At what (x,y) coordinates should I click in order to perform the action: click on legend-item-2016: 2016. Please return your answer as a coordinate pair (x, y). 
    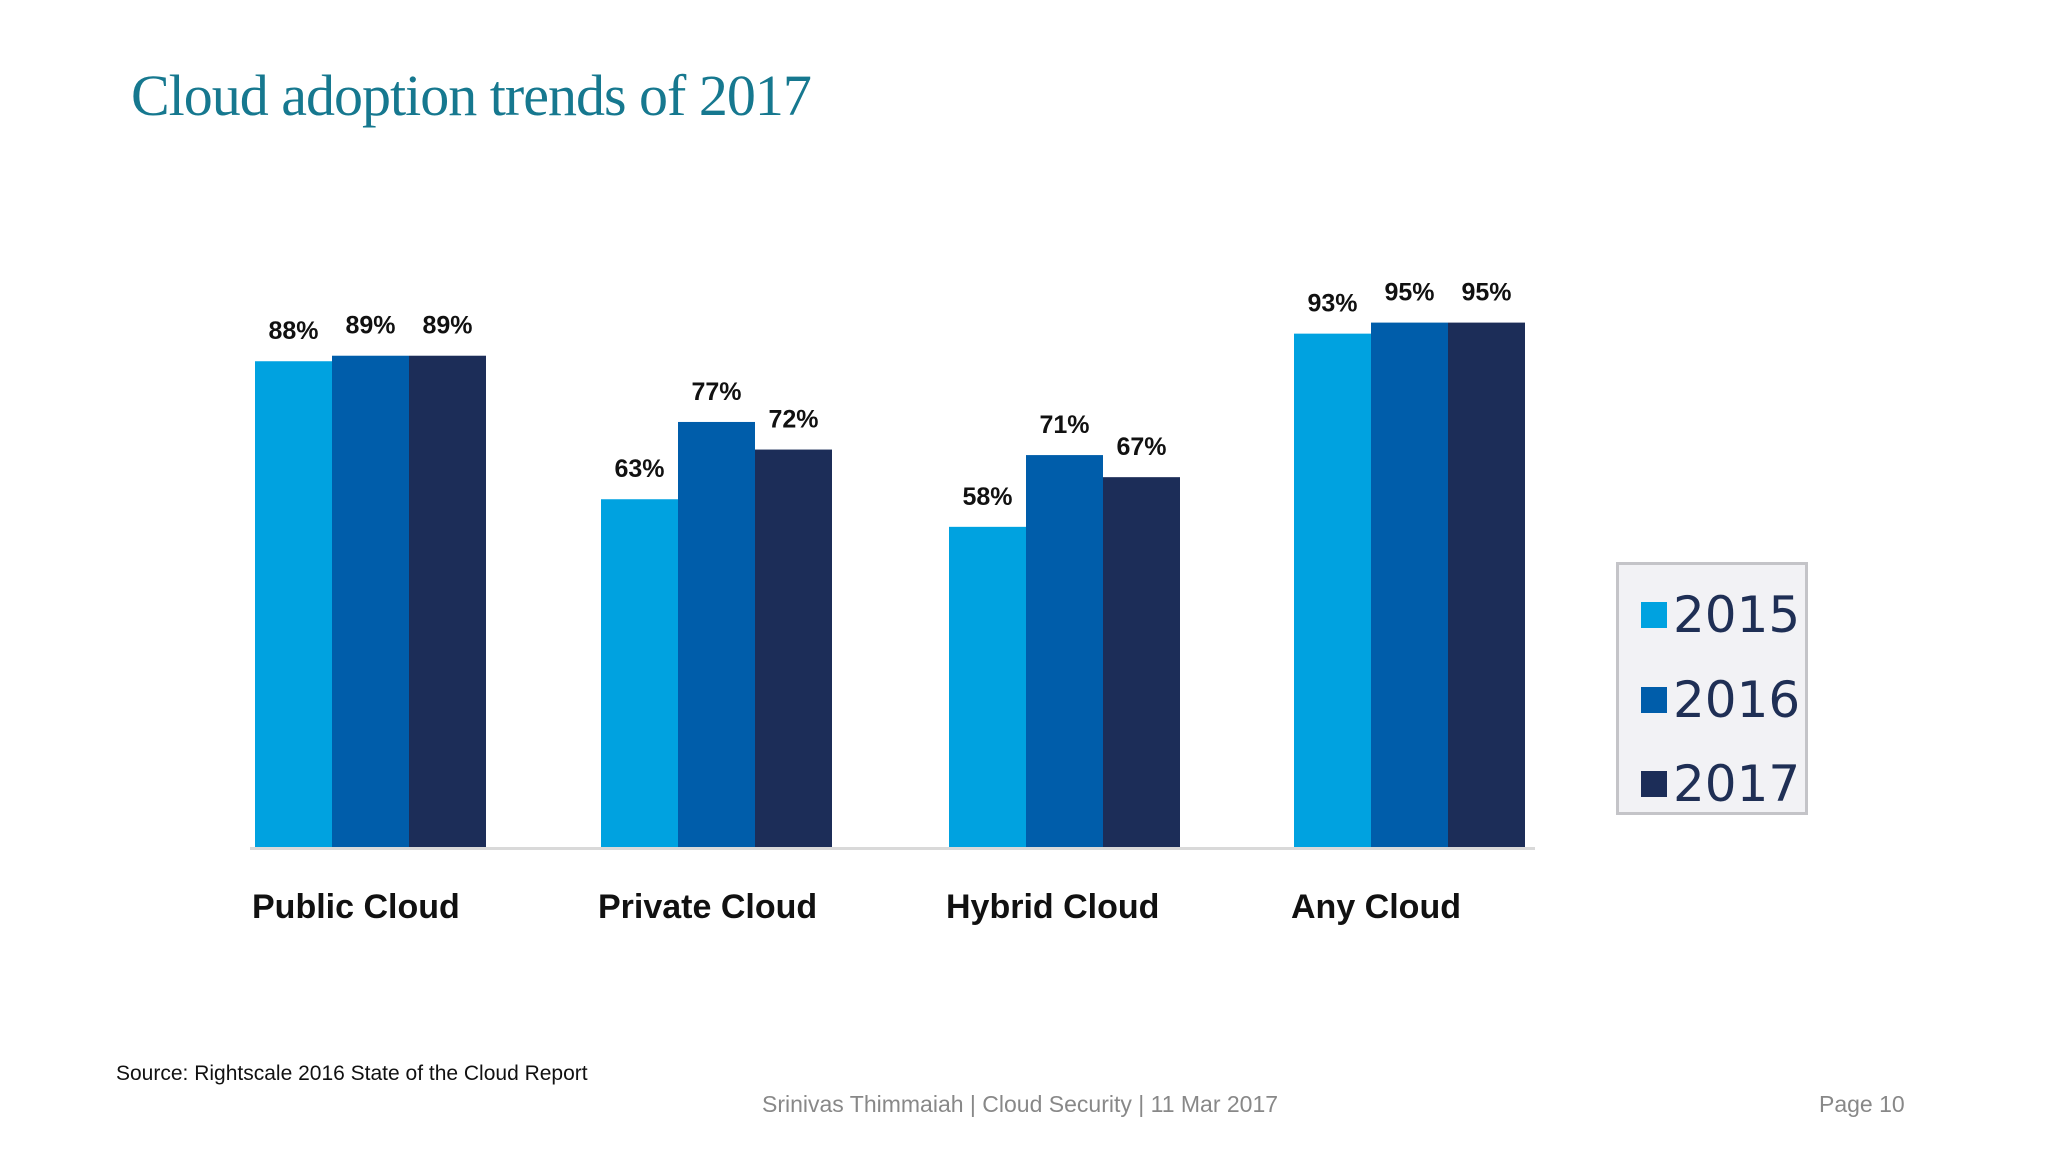
    Looking at the image, I should click on (1720, 700).